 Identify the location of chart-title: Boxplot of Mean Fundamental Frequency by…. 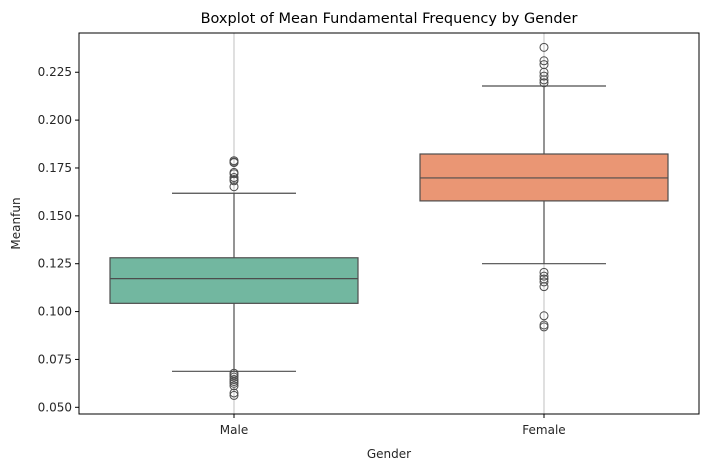
(389, 19).